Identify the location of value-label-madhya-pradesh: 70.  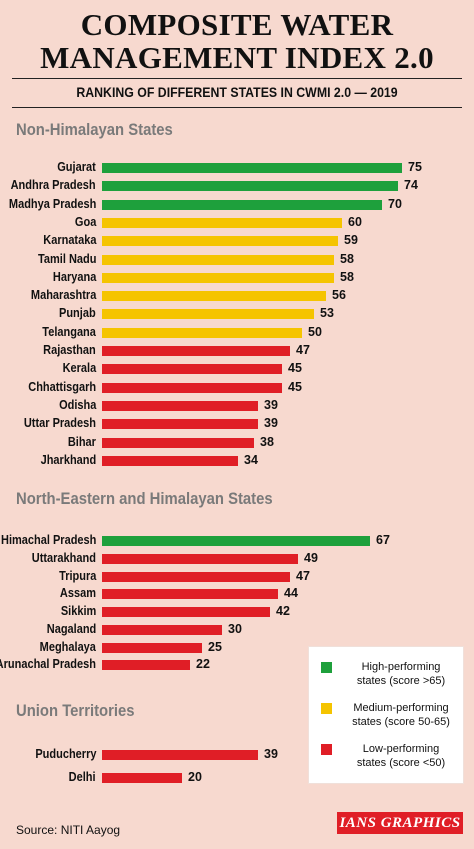
(395, 203).